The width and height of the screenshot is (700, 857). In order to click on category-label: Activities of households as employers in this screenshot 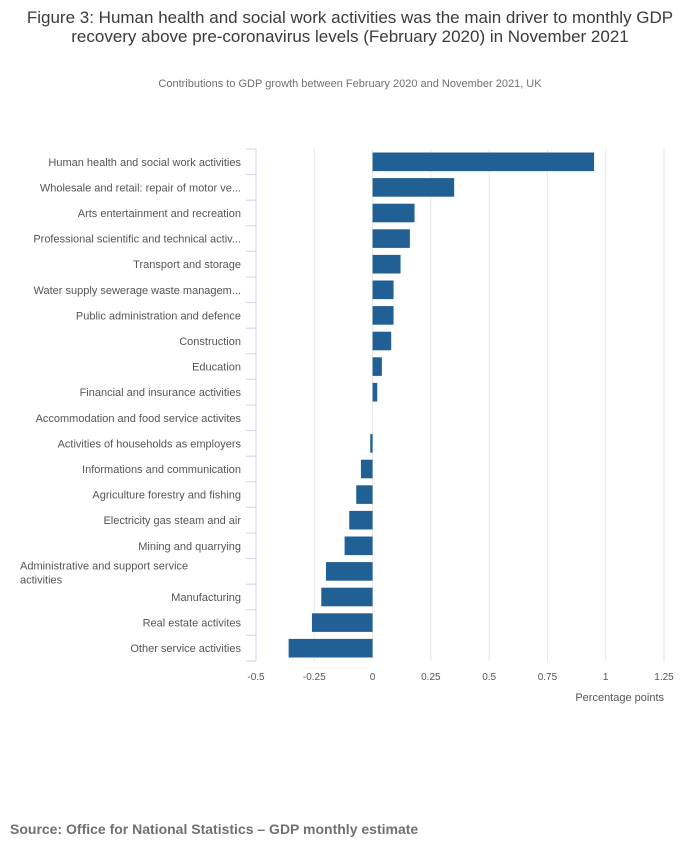, I will do `click(150, 444)`.